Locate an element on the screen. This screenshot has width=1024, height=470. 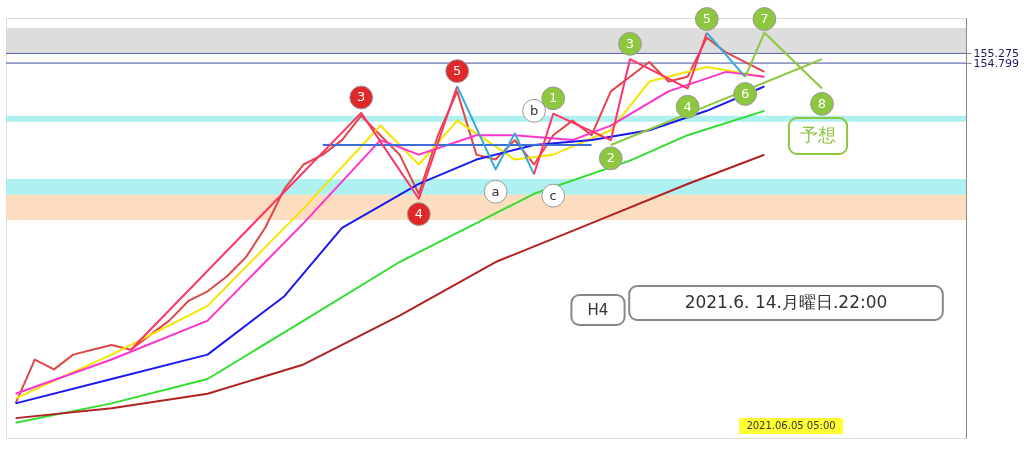
series-label: 8 is located at coordinates (822, 103).